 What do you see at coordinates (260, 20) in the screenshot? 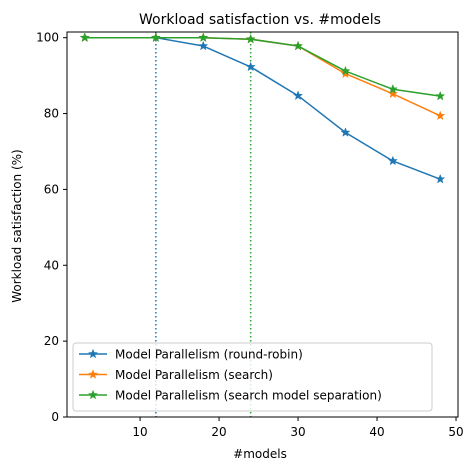
I see `chart-title: Workload satisfaction vs. #models` at bounding box center [260, 20].